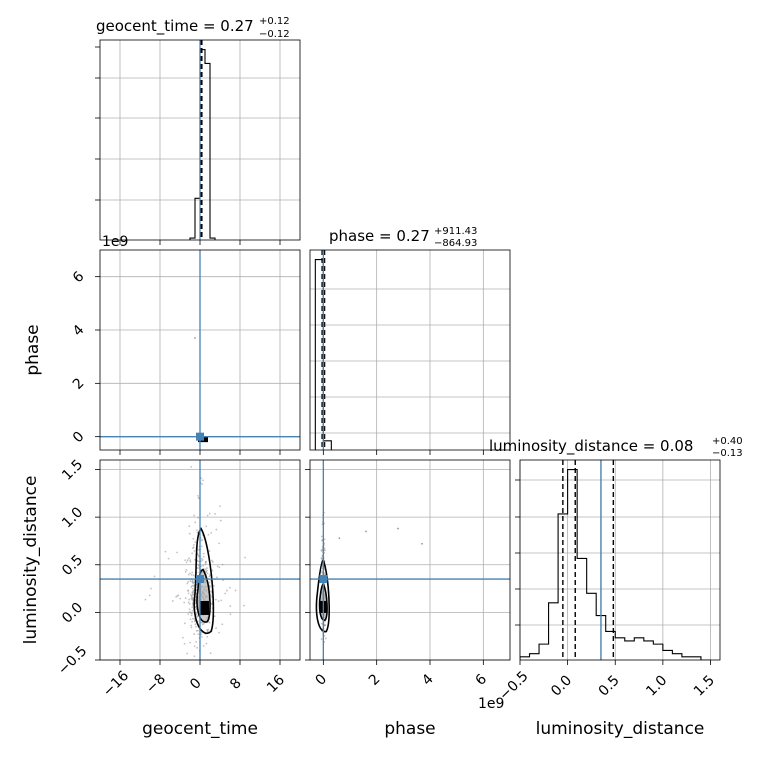  Describe the element at coordinates (79, 384) in the screenshot. I see `ytick-label-phase: 2` at that location.